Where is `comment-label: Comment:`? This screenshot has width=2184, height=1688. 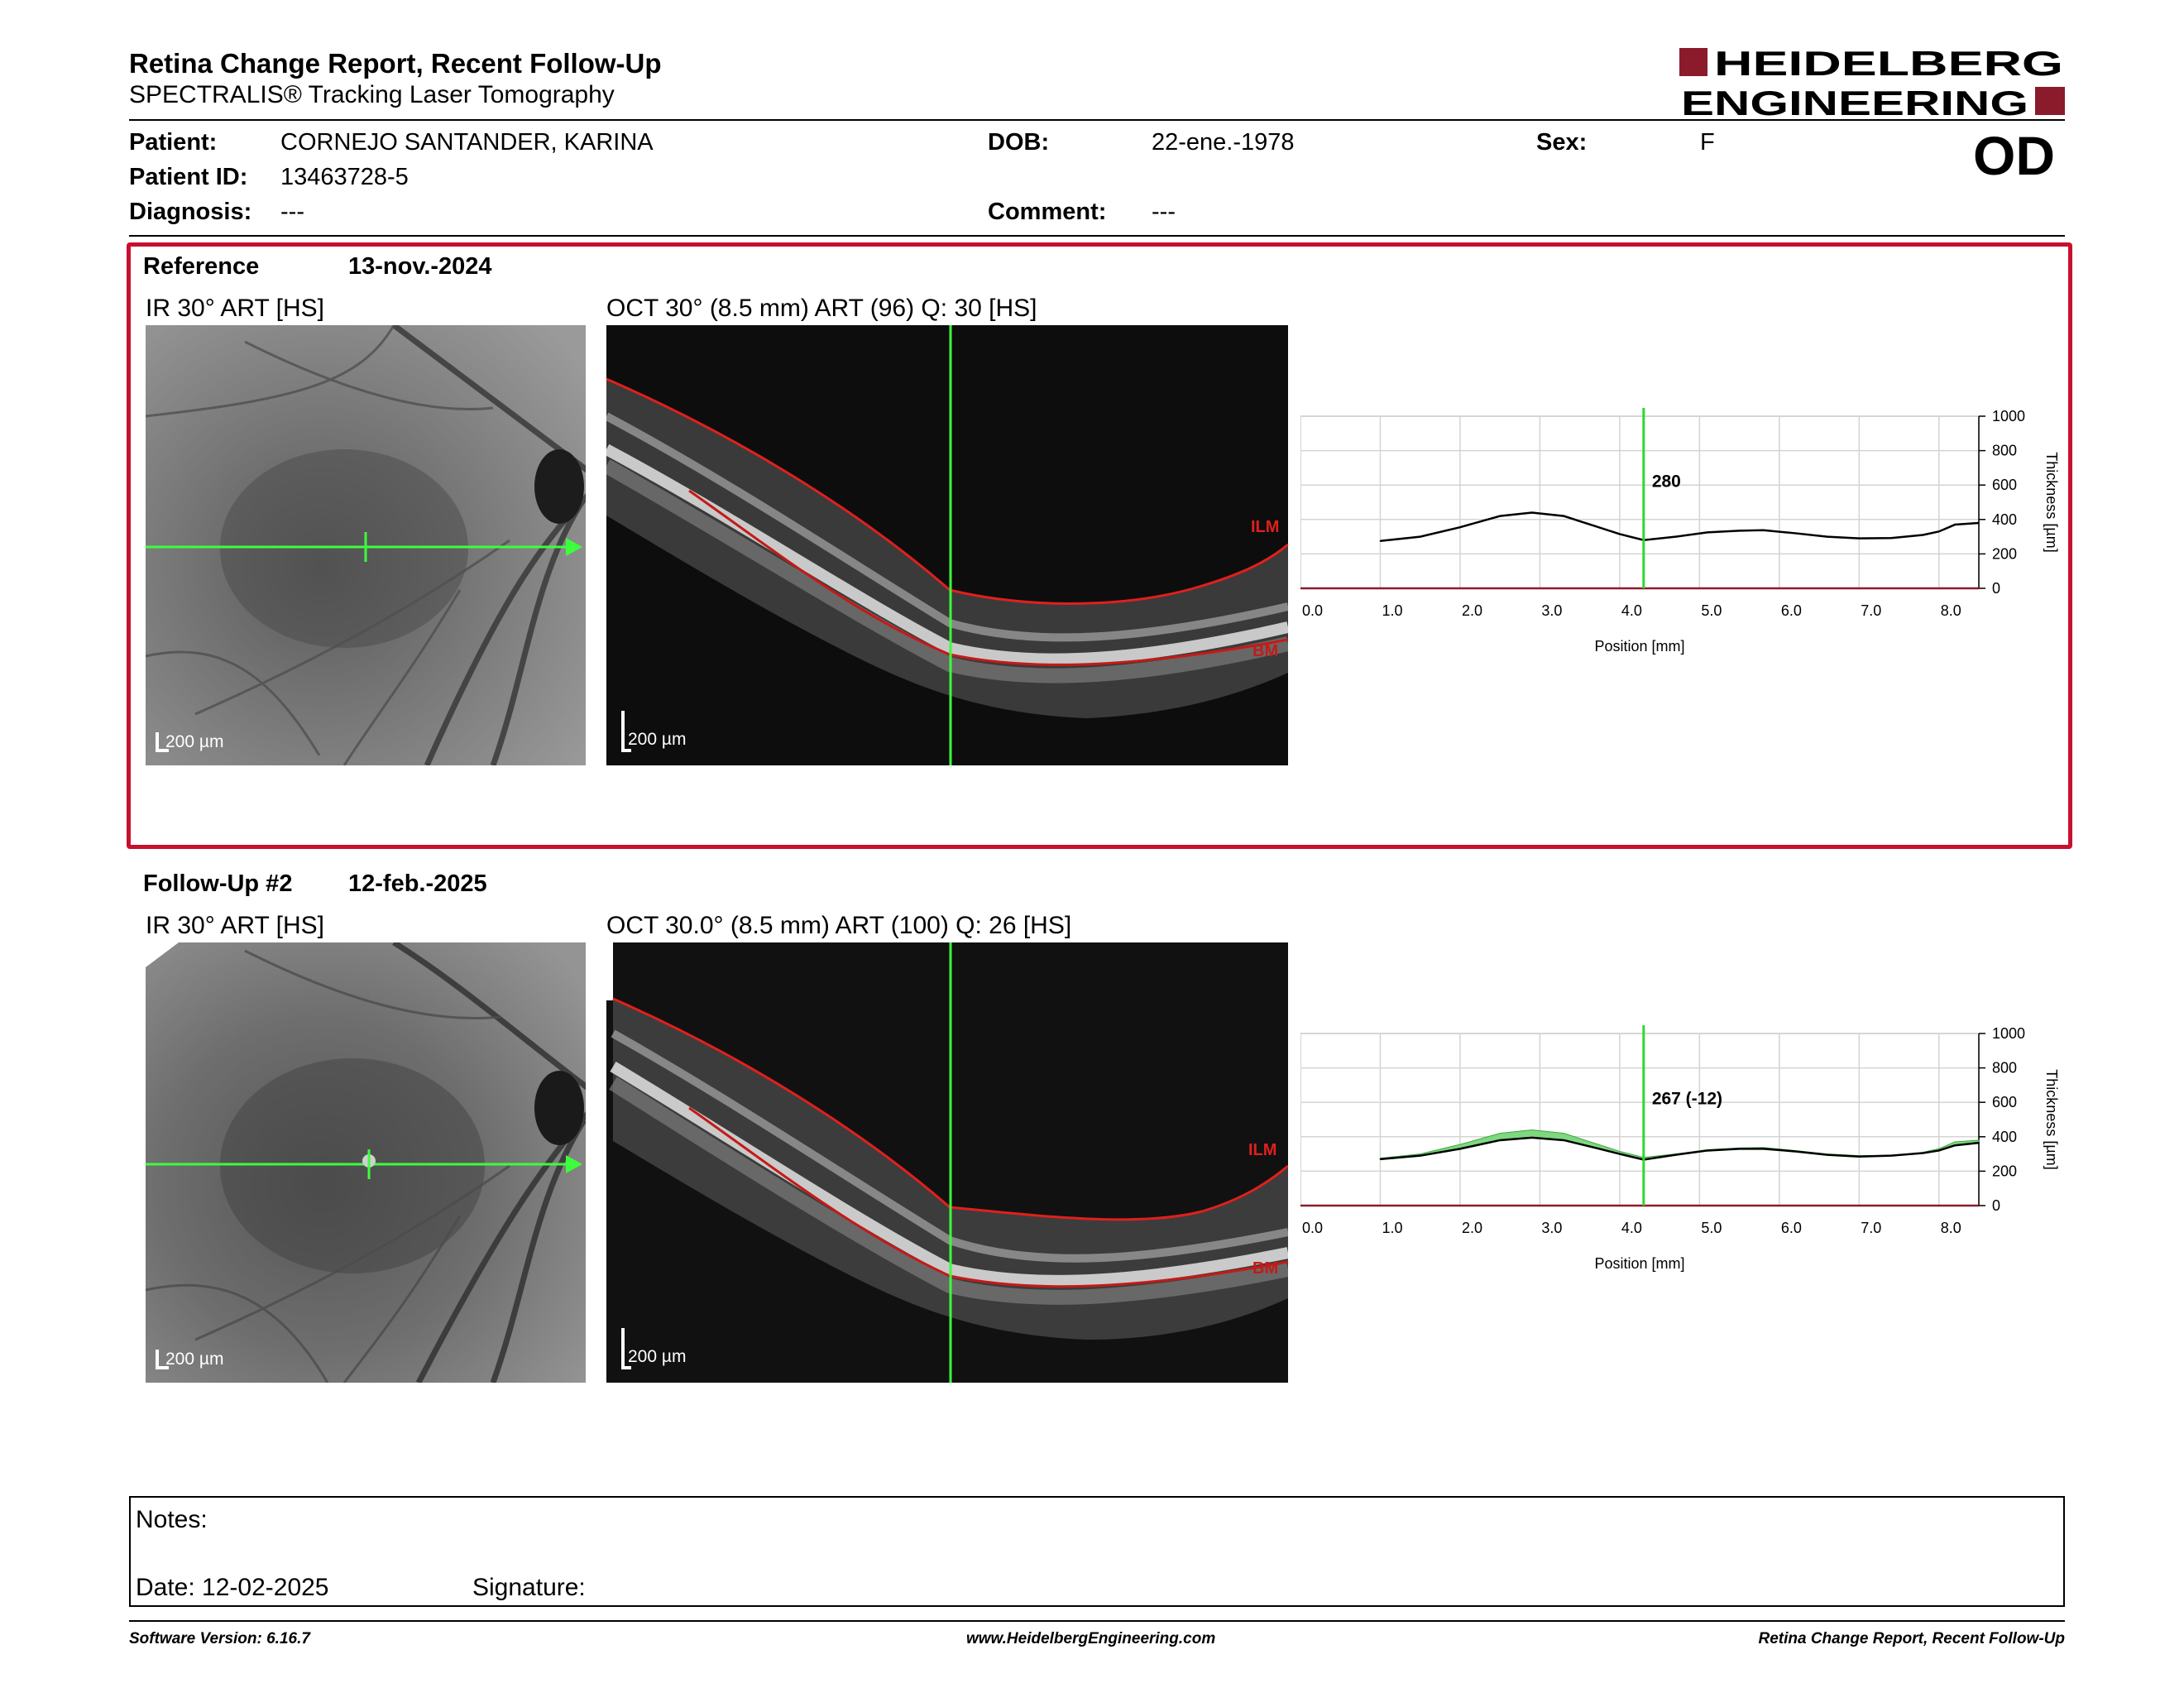 comment-label: Comment: is located at coordinates (1047, 212).